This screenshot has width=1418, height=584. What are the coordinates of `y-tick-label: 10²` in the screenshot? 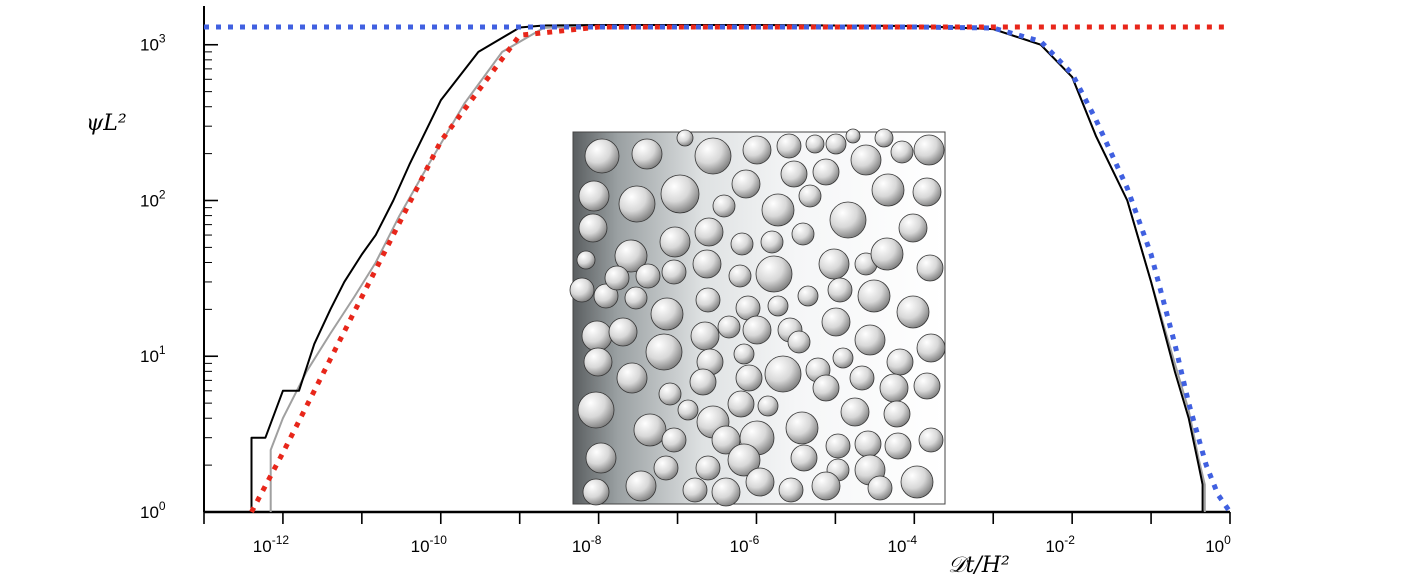 It's located at (153, 198).